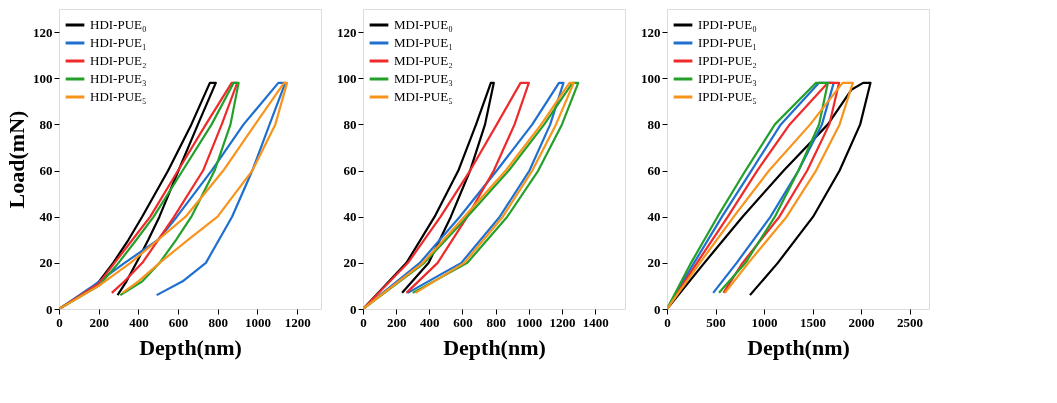  I want to click on legend-label: HDI-PUE₂, so click(118, 60).